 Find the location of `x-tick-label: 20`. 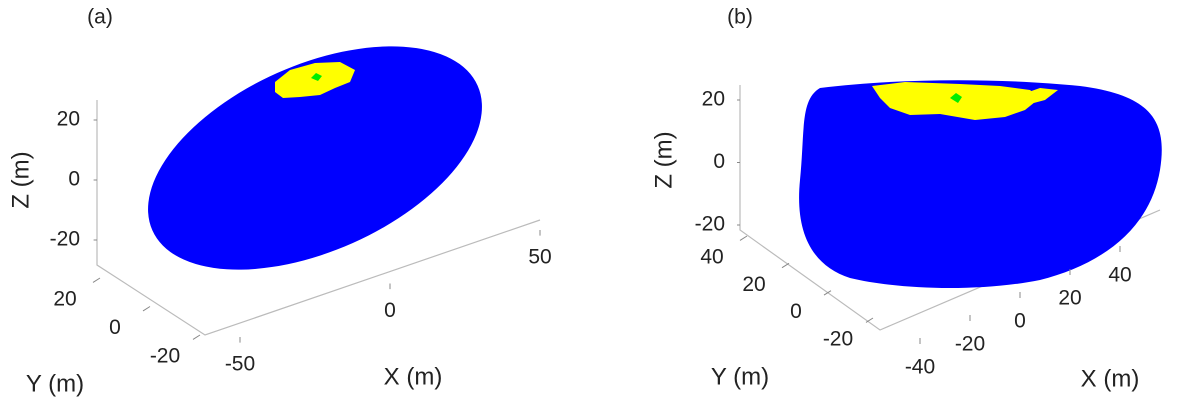

x-tick-label: 20 is located at coordinates (1069, 298).